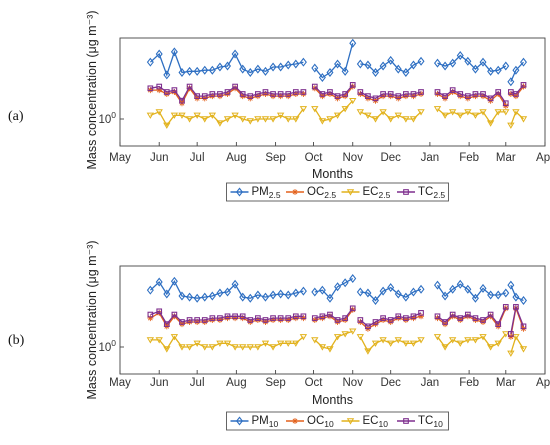  I want to click on x-tick-label: Nov, so click(353, 158).